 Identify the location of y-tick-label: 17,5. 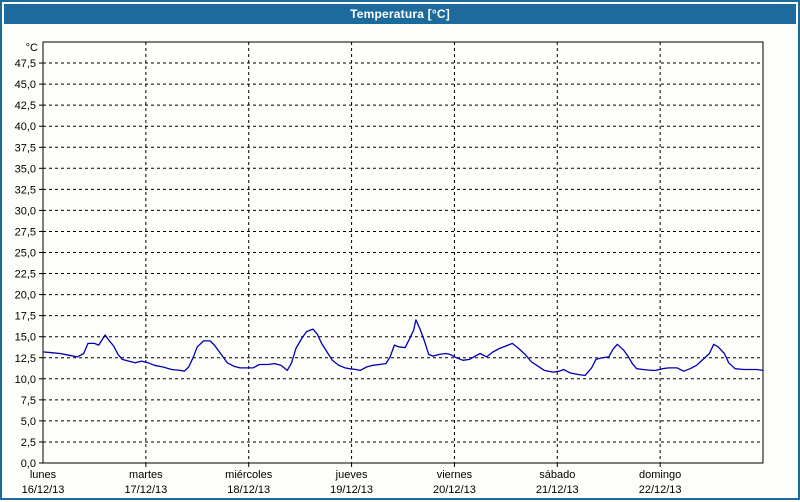
(25, 317).